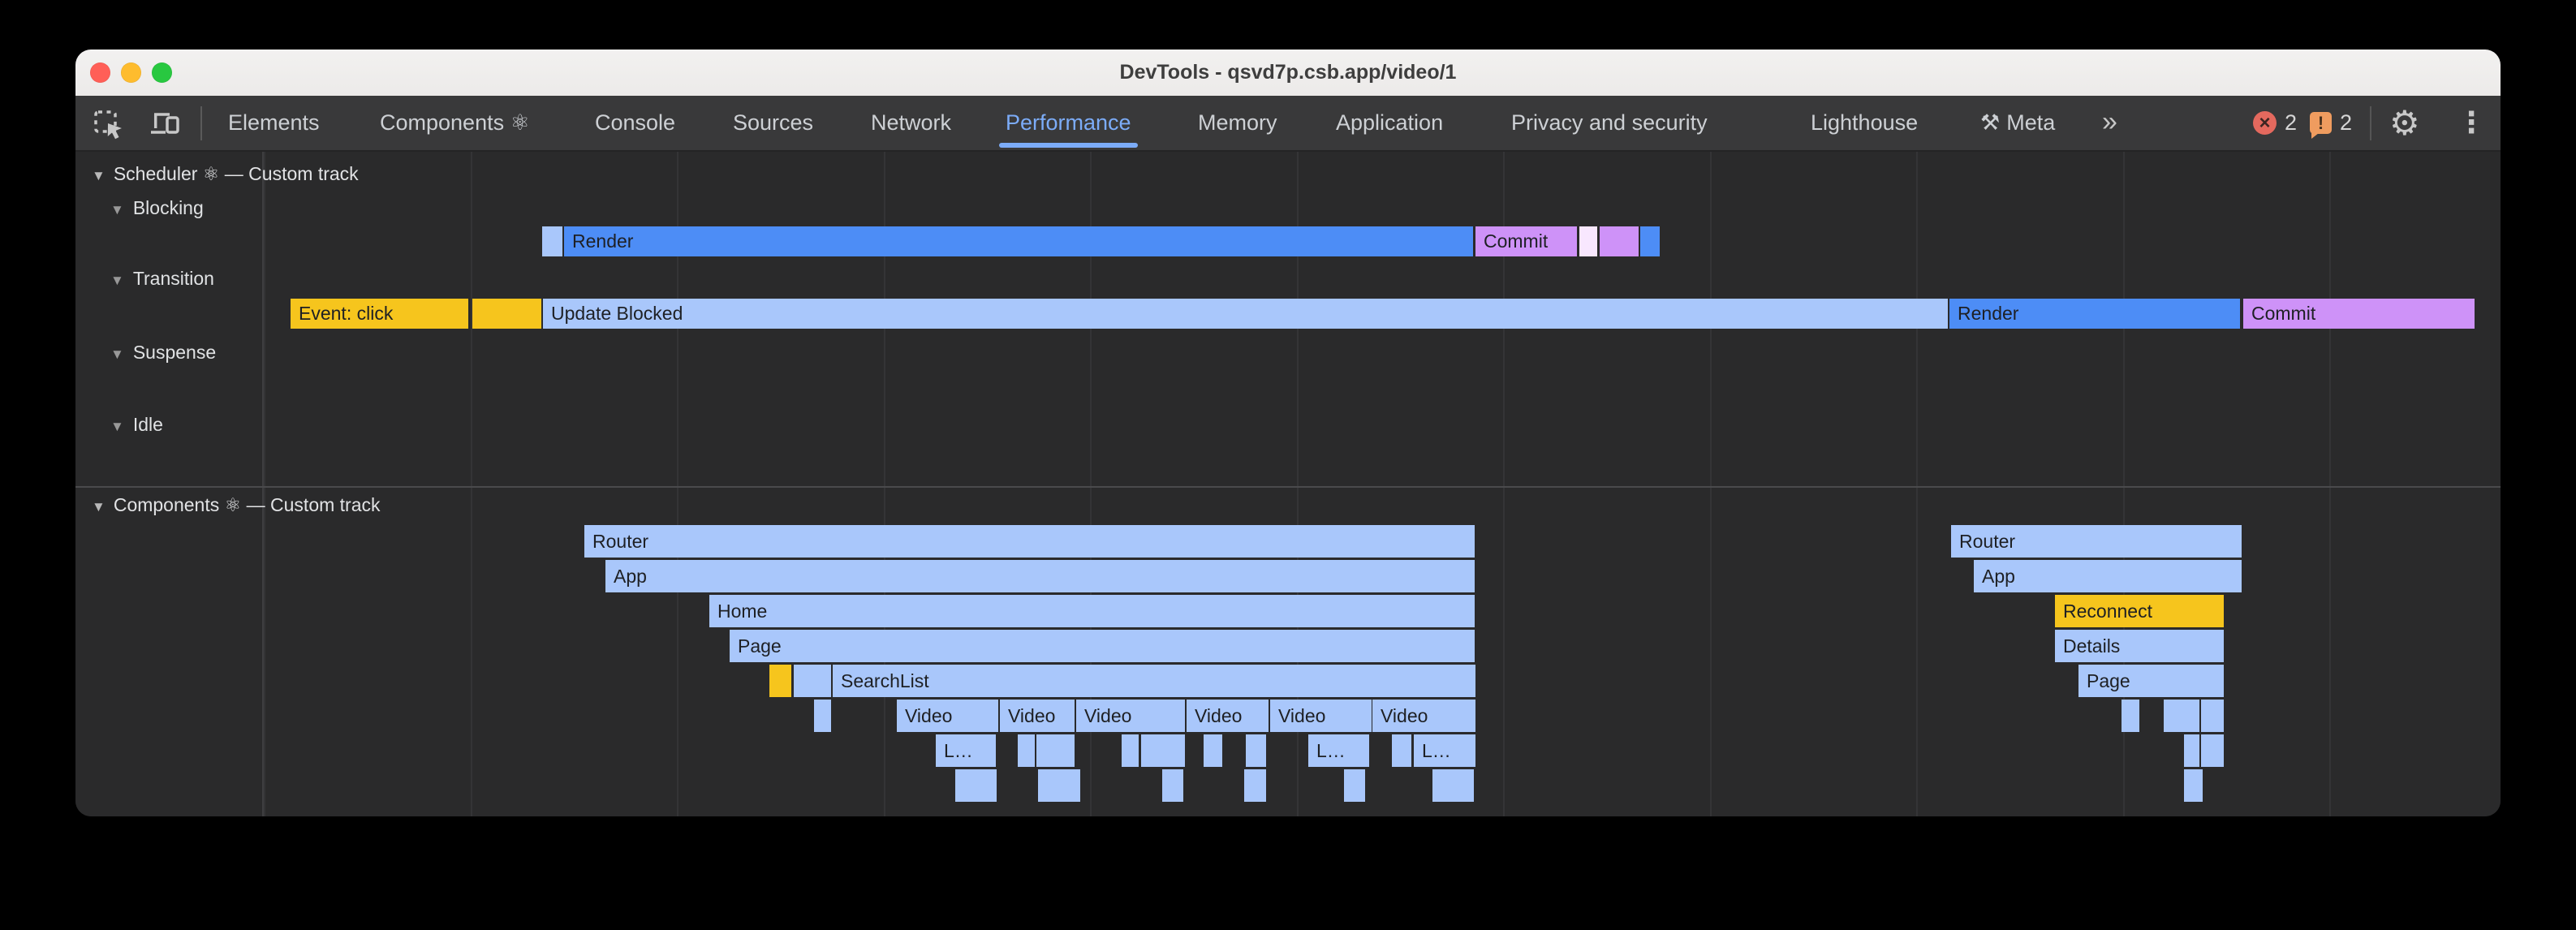  Describe the element at coordinates (164, 352) in the screenshot. I see `lane-label-suspense: ▼ Suspense` at that location.